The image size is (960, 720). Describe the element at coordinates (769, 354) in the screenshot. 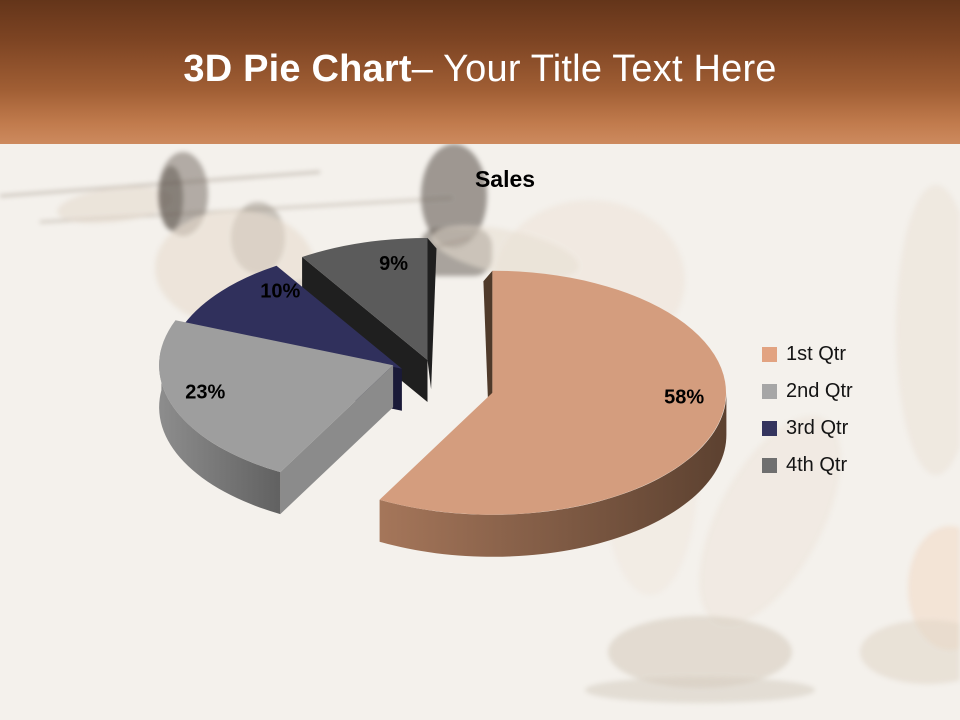

I see `legend-swatch-1st-qtr` at that location.